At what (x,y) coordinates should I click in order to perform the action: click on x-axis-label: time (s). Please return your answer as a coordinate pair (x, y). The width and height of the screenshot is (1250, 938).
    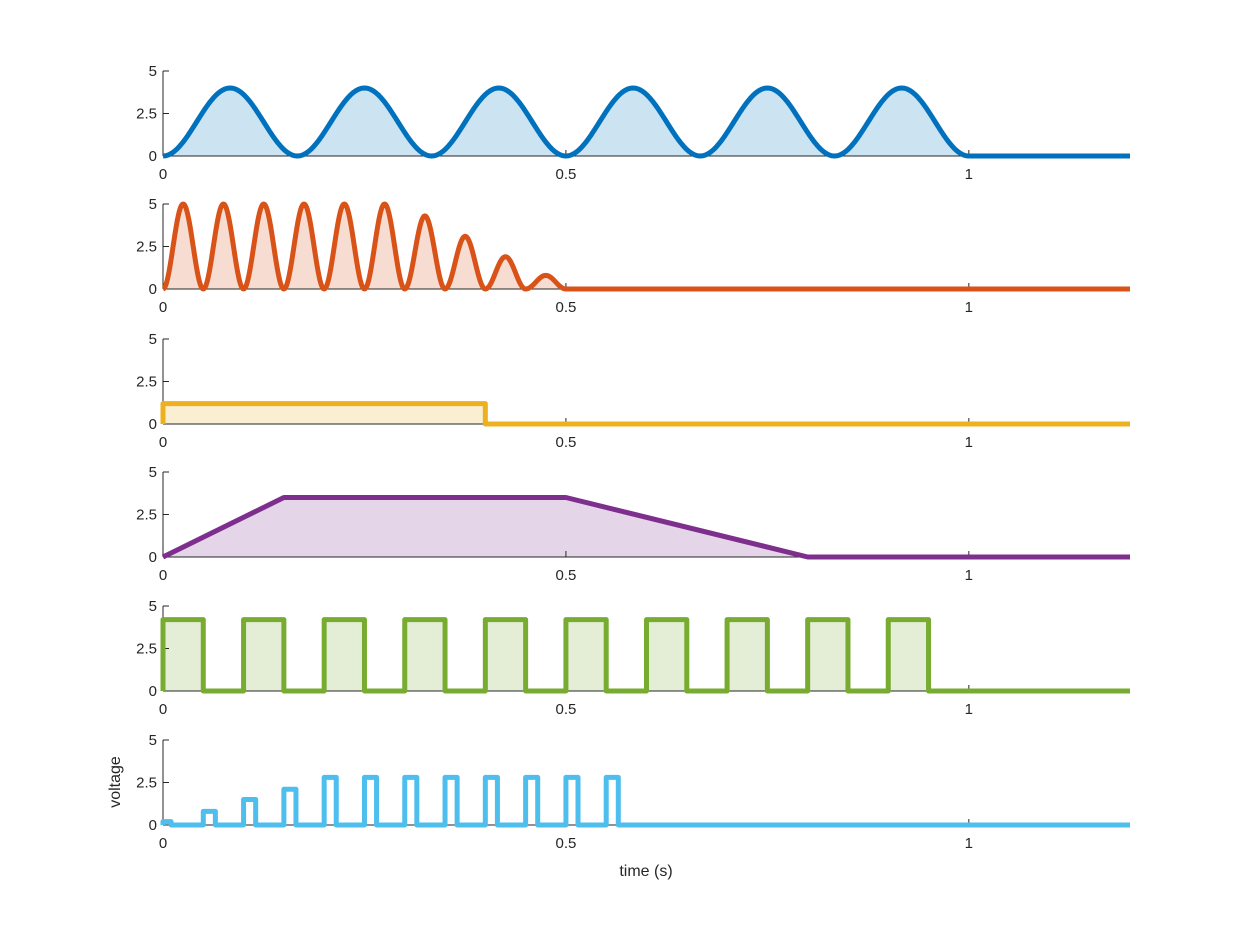
    Looking at the image, I should click on (645, 871).